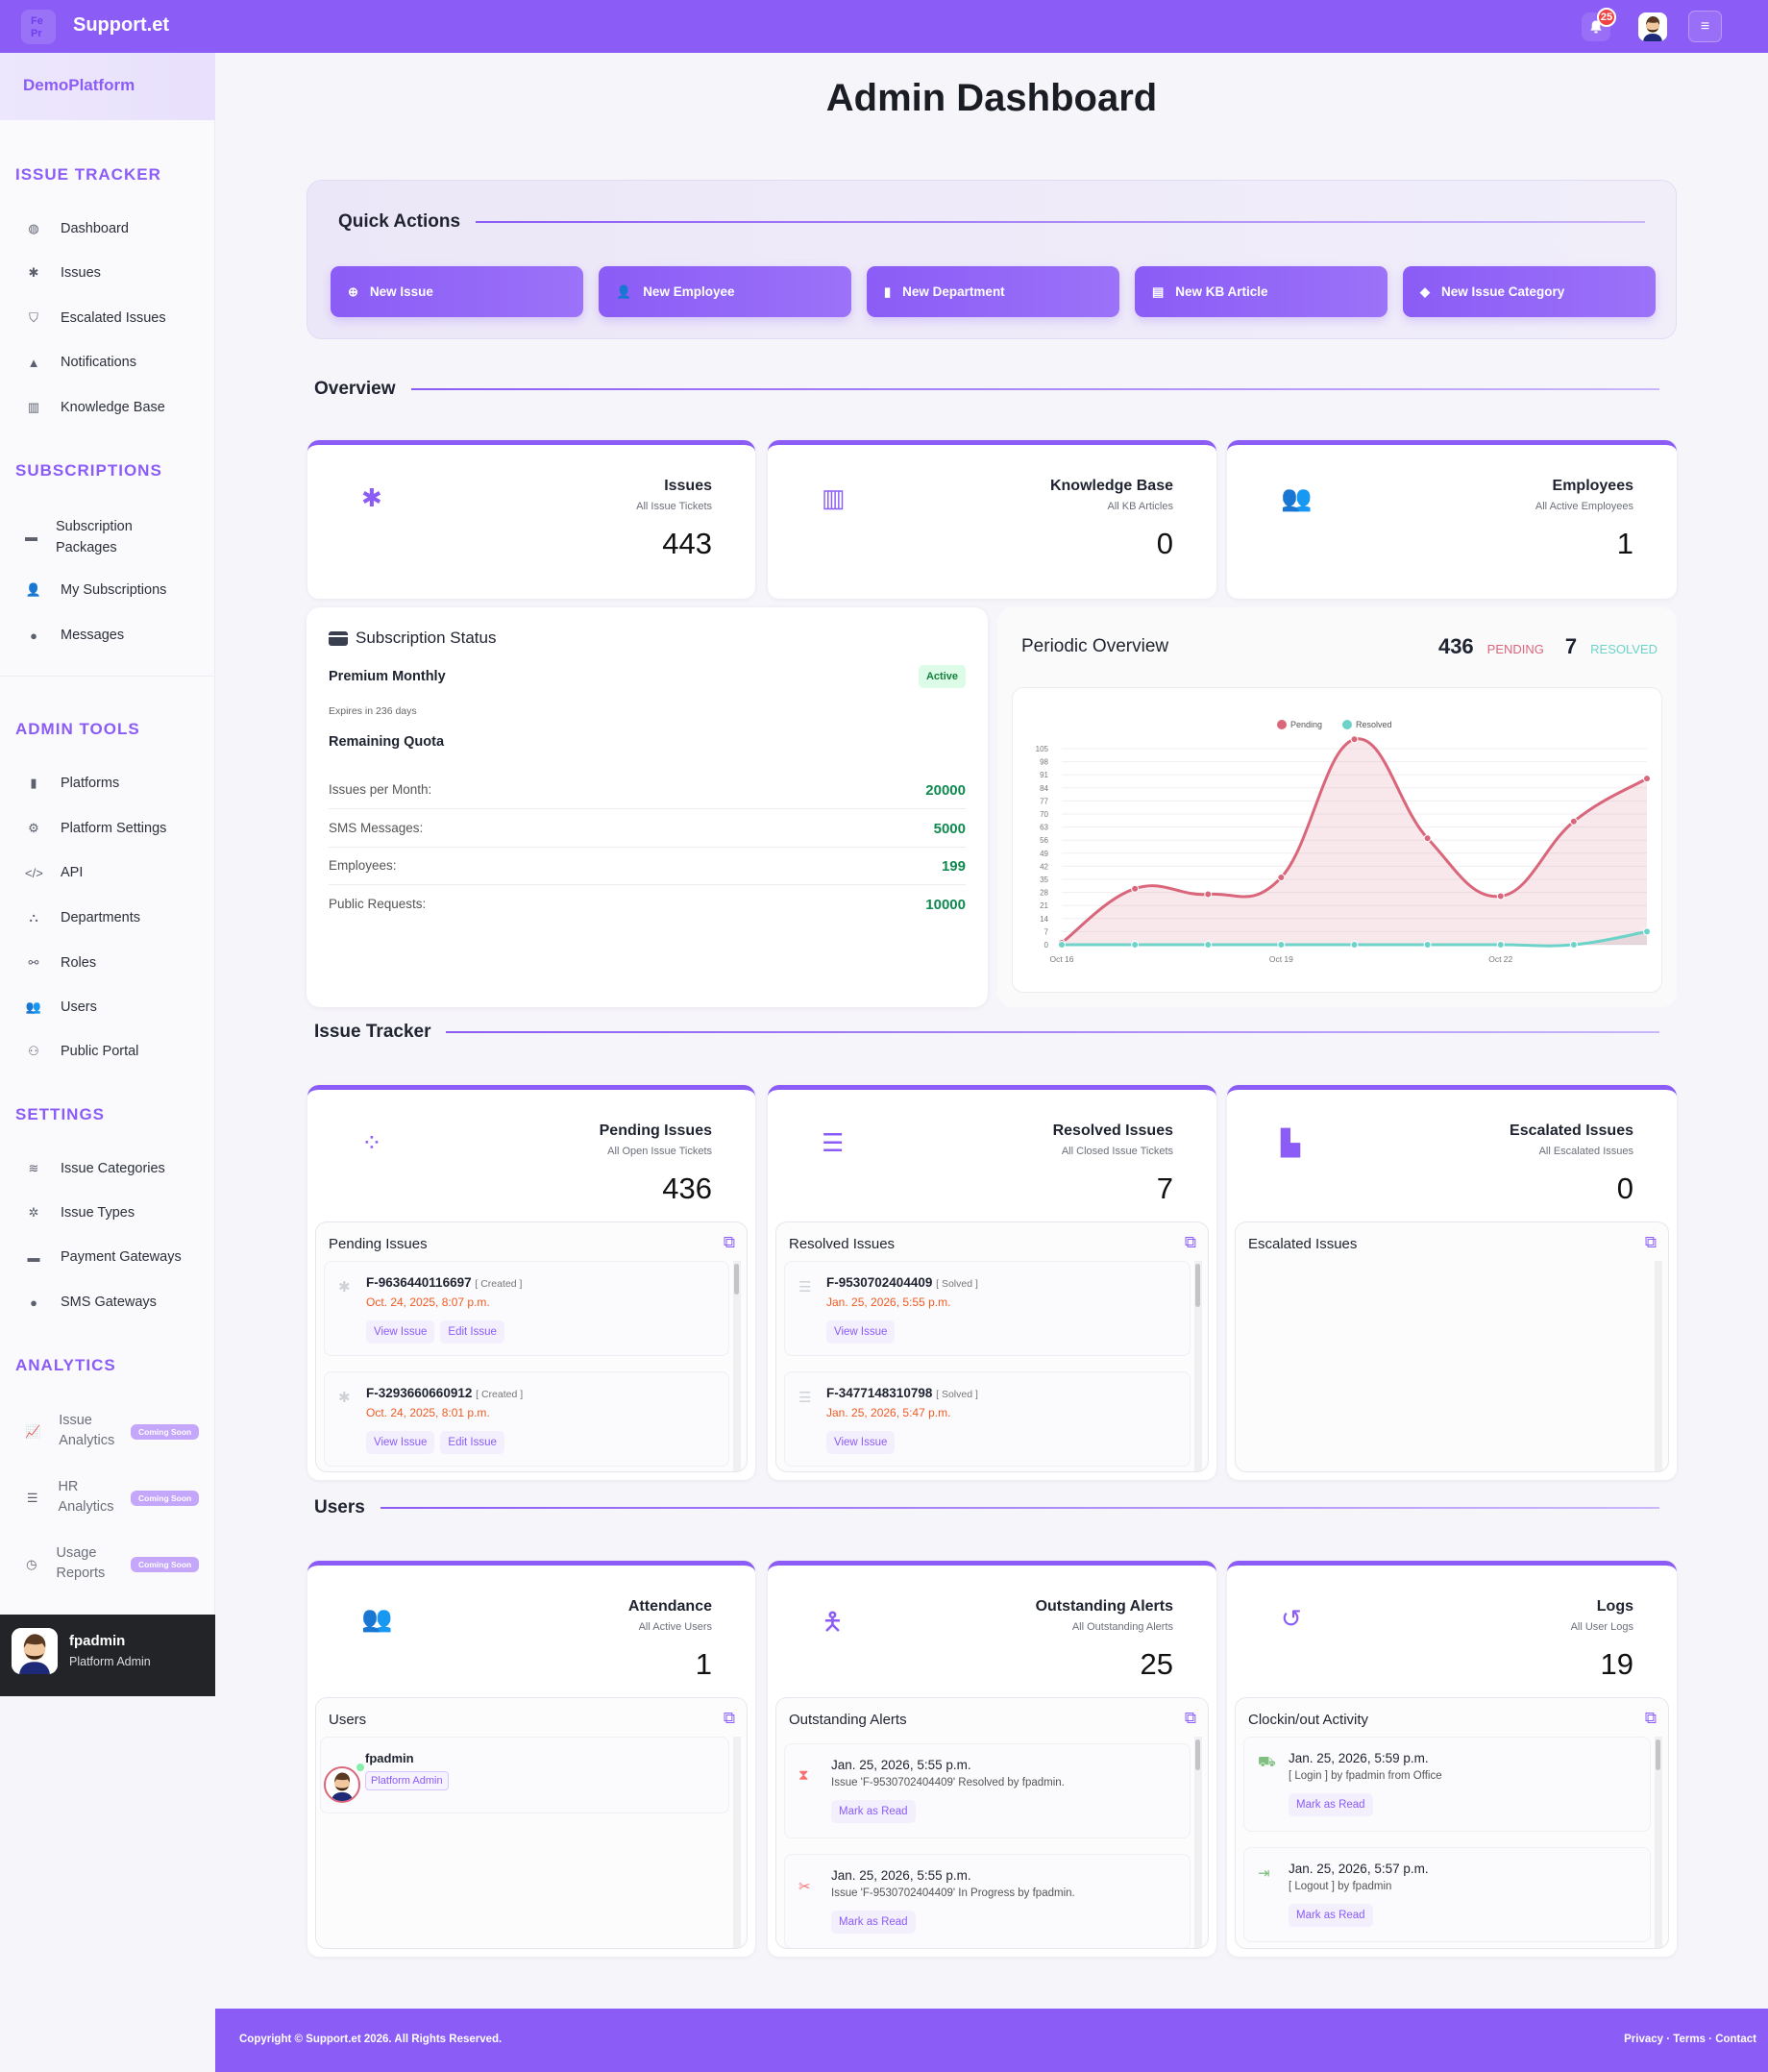 This screenshot has width=1768, height=2072. Describe the element at coordinates (116, 872) in the screenshot. I see `sidebar-item-api: </> API` at that location.